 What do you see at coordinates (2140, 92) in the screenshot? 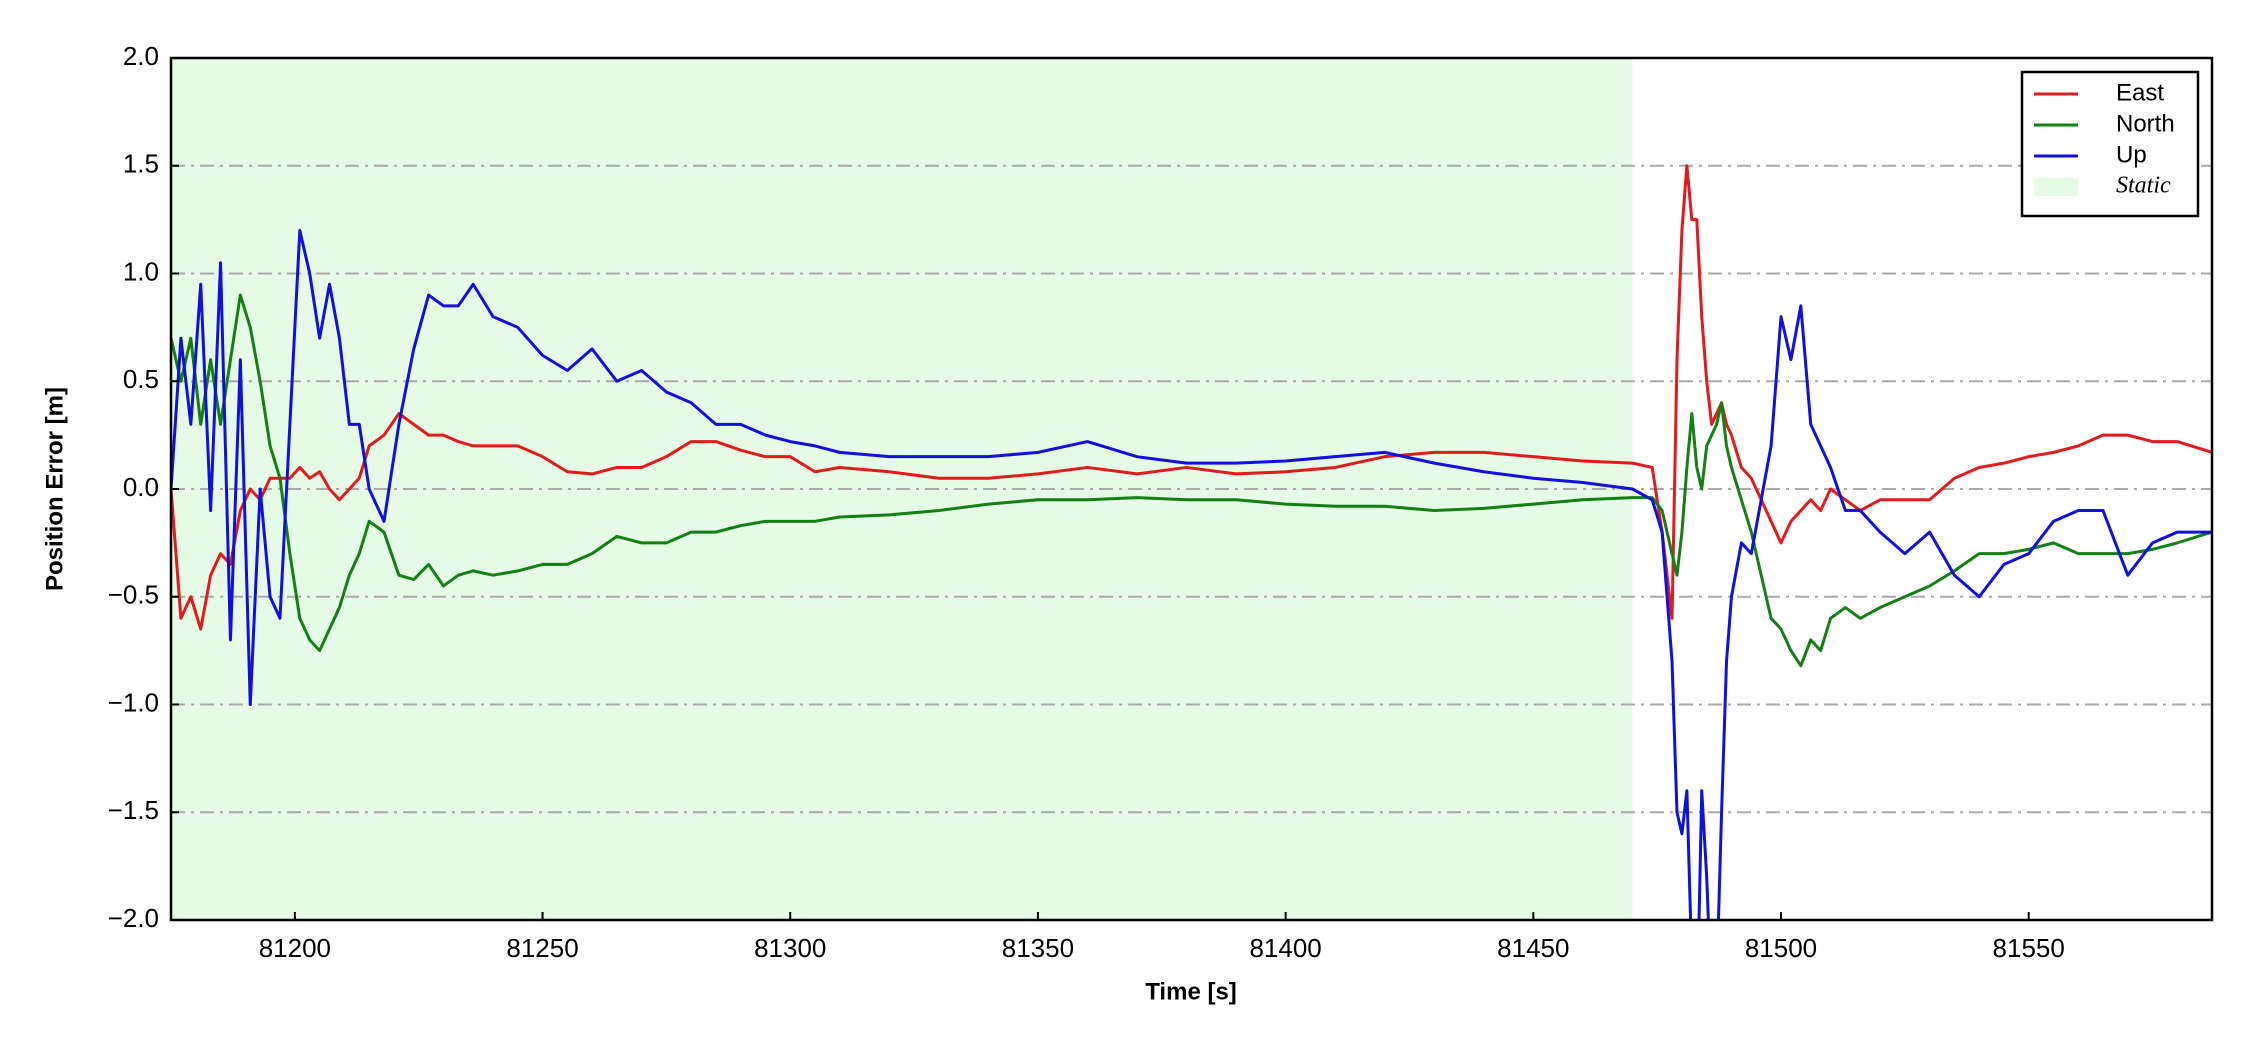
I see `legend-label: East` at bounding box center [2140, 92].